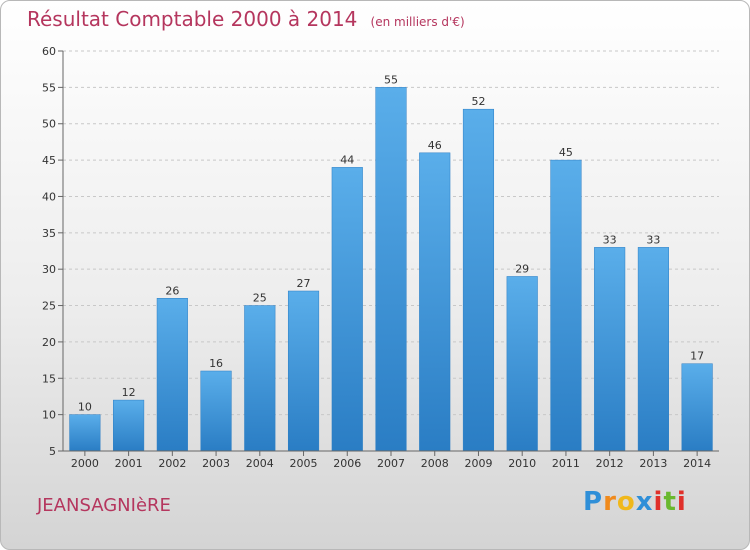  Describe the element at coordinates (49, 124) in the screenshot. I see `y-tick-label: 50` at that location.